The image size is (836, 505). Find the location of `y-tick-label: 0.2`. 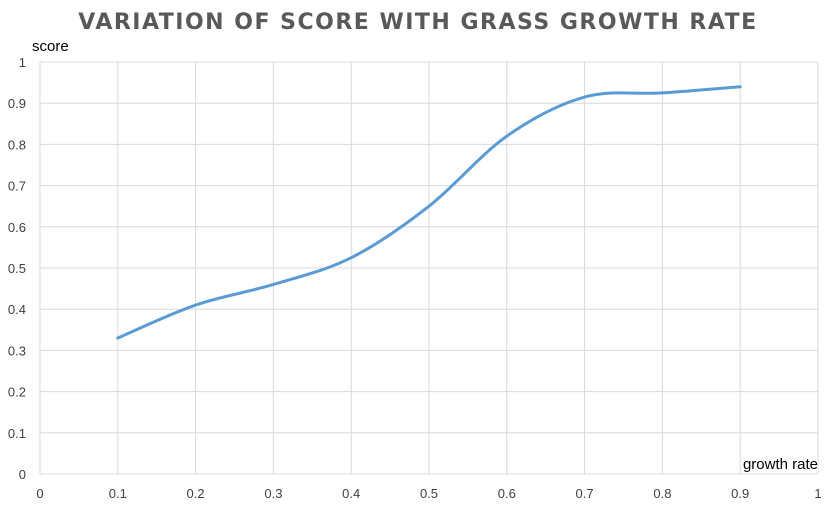

y-tick-label: 0.2 is located at coordinates (17, 392).